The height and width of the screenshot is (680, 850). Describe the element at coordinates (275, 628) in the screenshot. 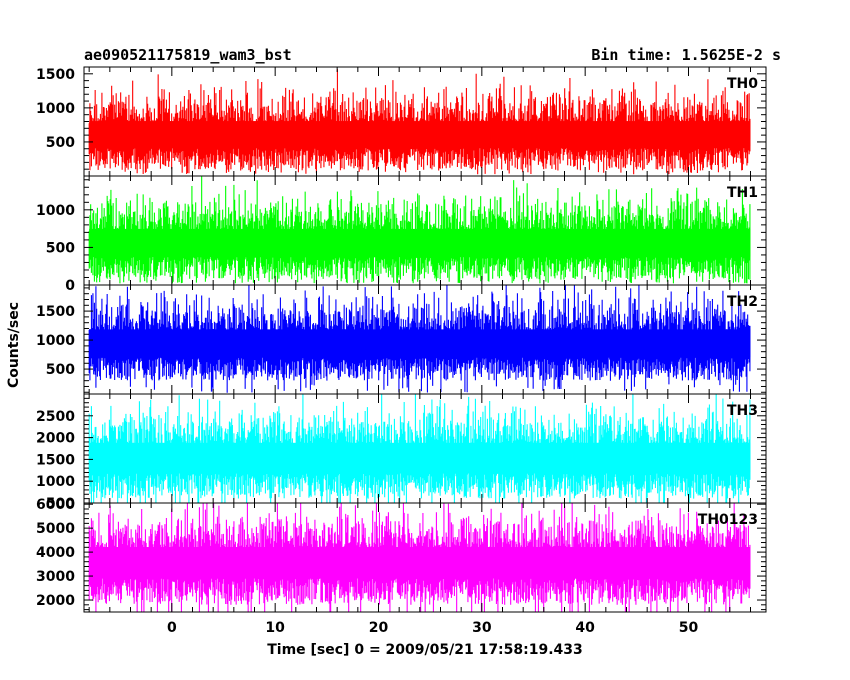

I see `x-tick-label: 10` at that location.